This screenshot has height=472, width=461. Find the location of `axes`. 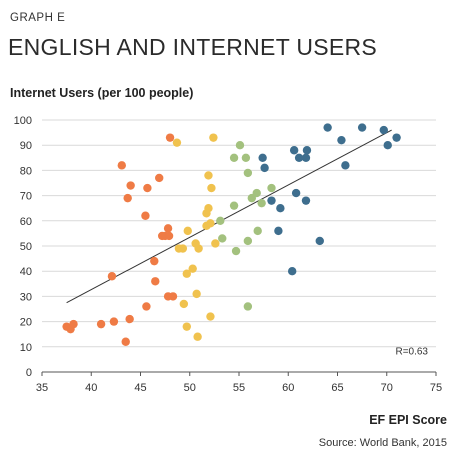

axes is located at coordinates (239, 373).